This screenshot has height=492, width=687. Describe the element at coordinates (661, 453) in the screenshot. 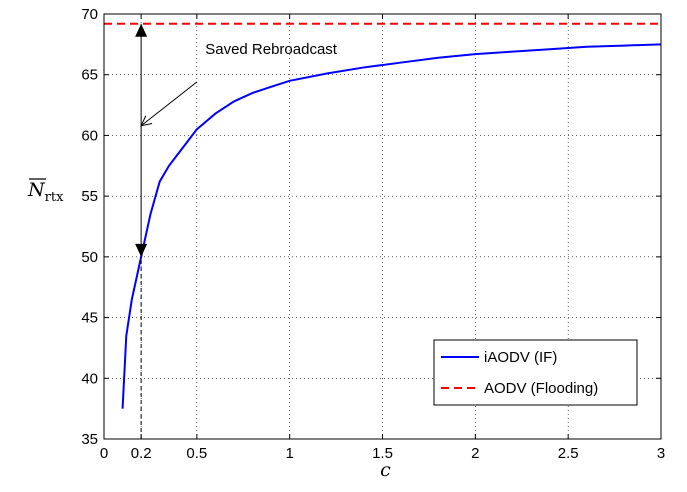

I see `x-tick-label: 3` at that location.